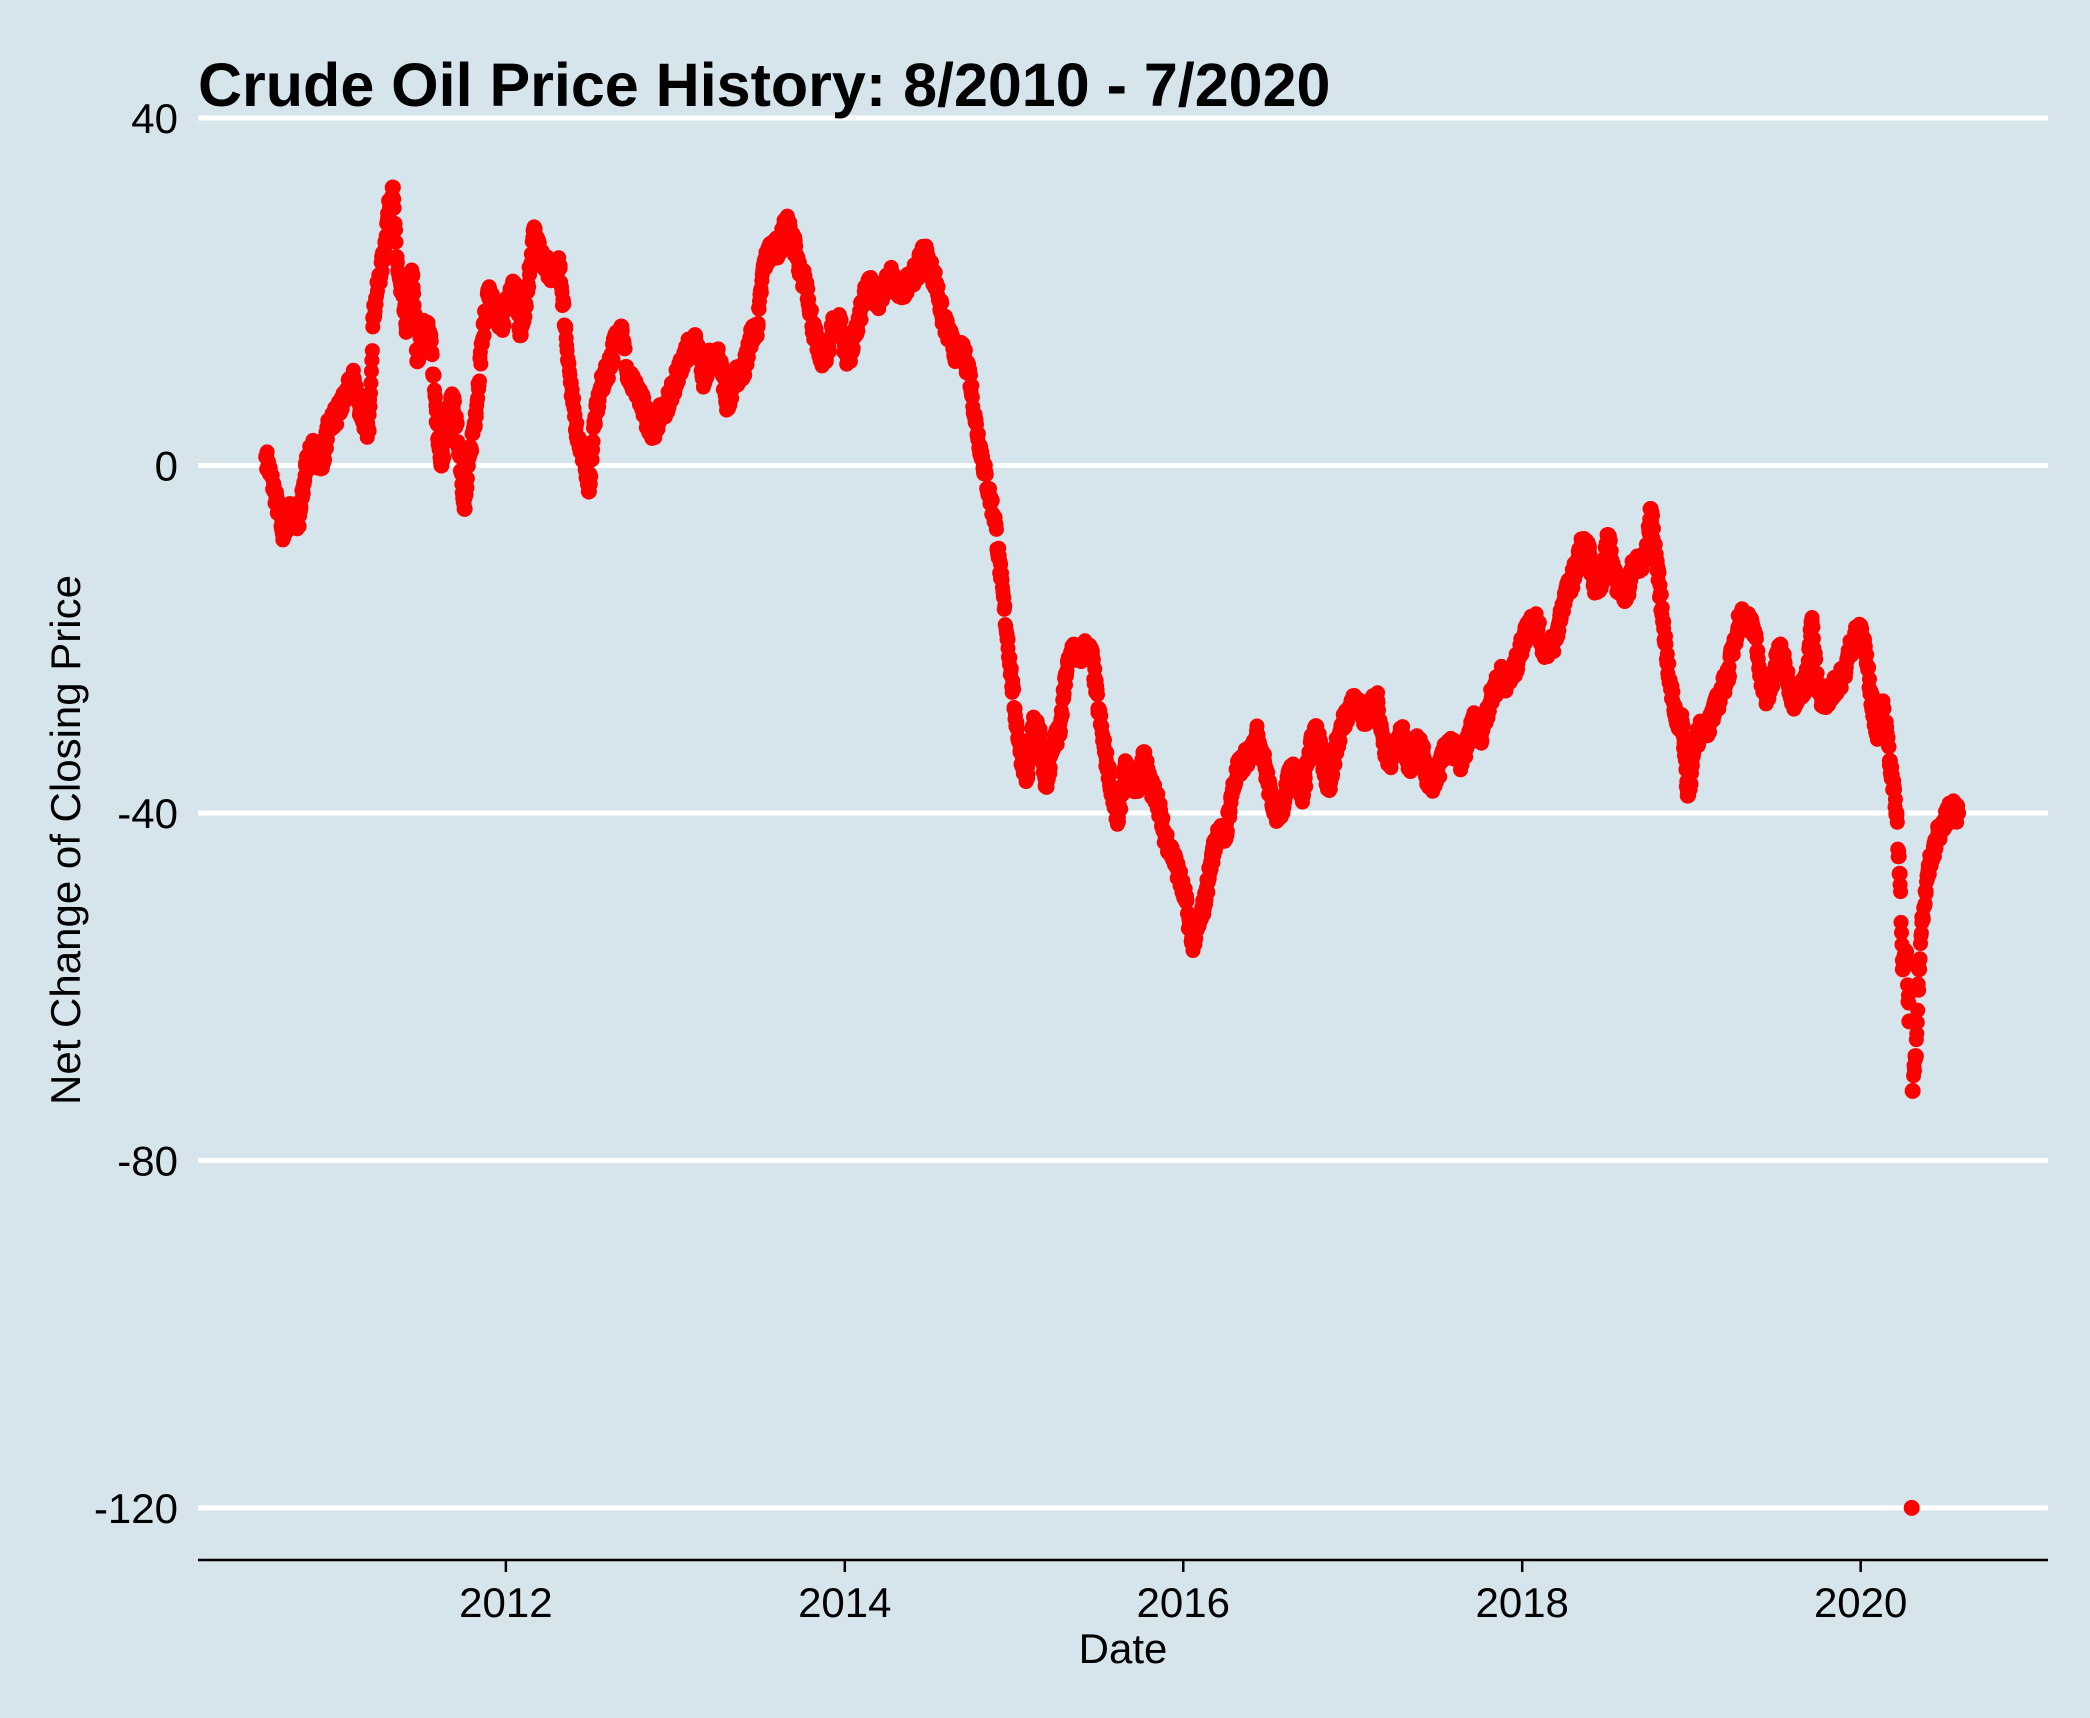 This screenshot has height=1718, width=2090. Describe the element at coordinates (1521, 1602) in the screenshot. I see `x-tick-label: 2018` at that location.